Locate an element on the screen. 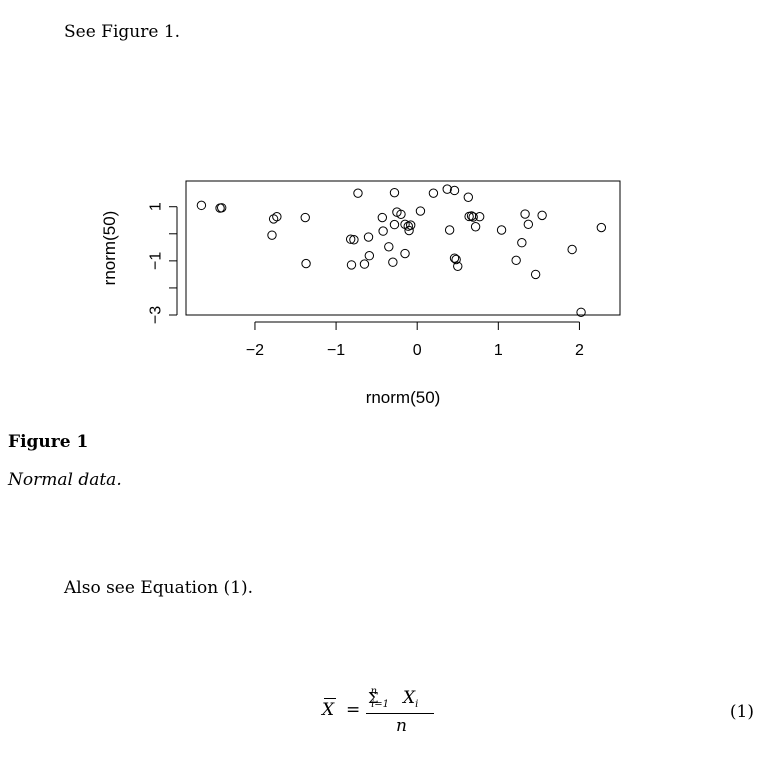  y-axis: 1 −1 −3 is located at coordinates (163, 263).